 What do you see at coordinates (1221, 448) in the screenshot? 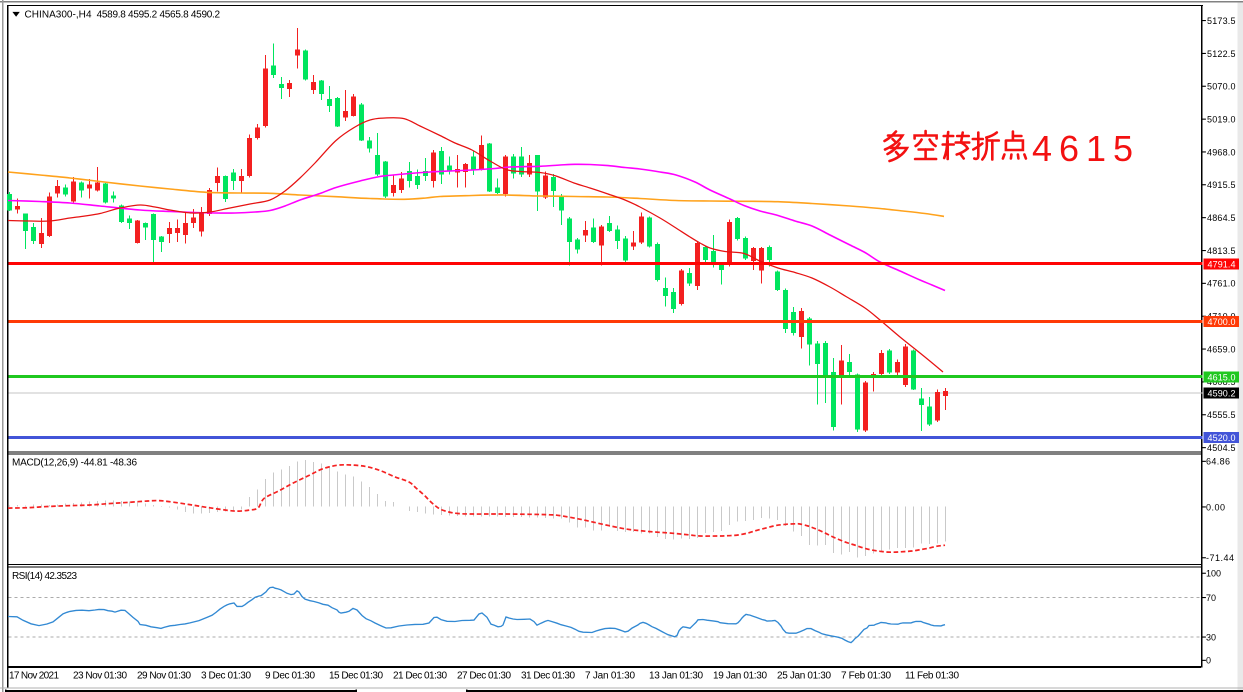
I see `svg-text: 4504.5` at bounding box center [1221, 448].